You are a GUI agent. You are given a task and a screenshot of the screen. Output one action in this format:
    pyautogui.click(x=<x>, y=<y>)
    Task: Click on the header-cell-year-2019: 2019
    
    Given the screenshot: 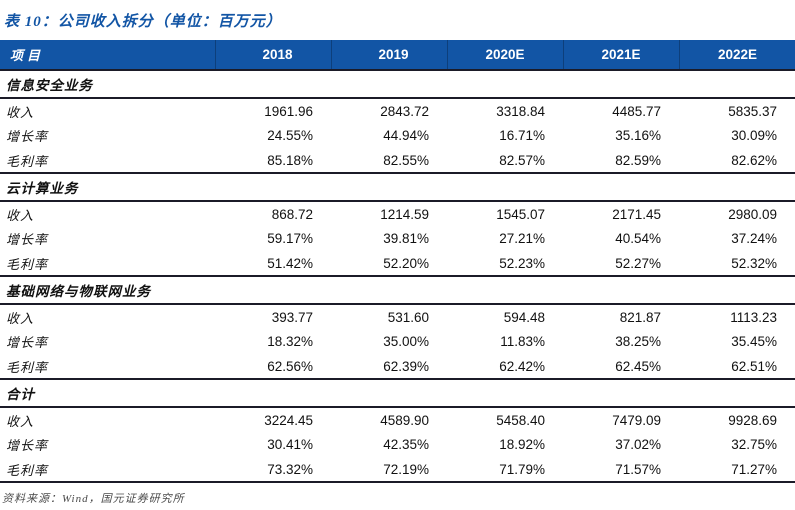 What is the action you would take?
    pyautogui.click(x=388, y=55)
    